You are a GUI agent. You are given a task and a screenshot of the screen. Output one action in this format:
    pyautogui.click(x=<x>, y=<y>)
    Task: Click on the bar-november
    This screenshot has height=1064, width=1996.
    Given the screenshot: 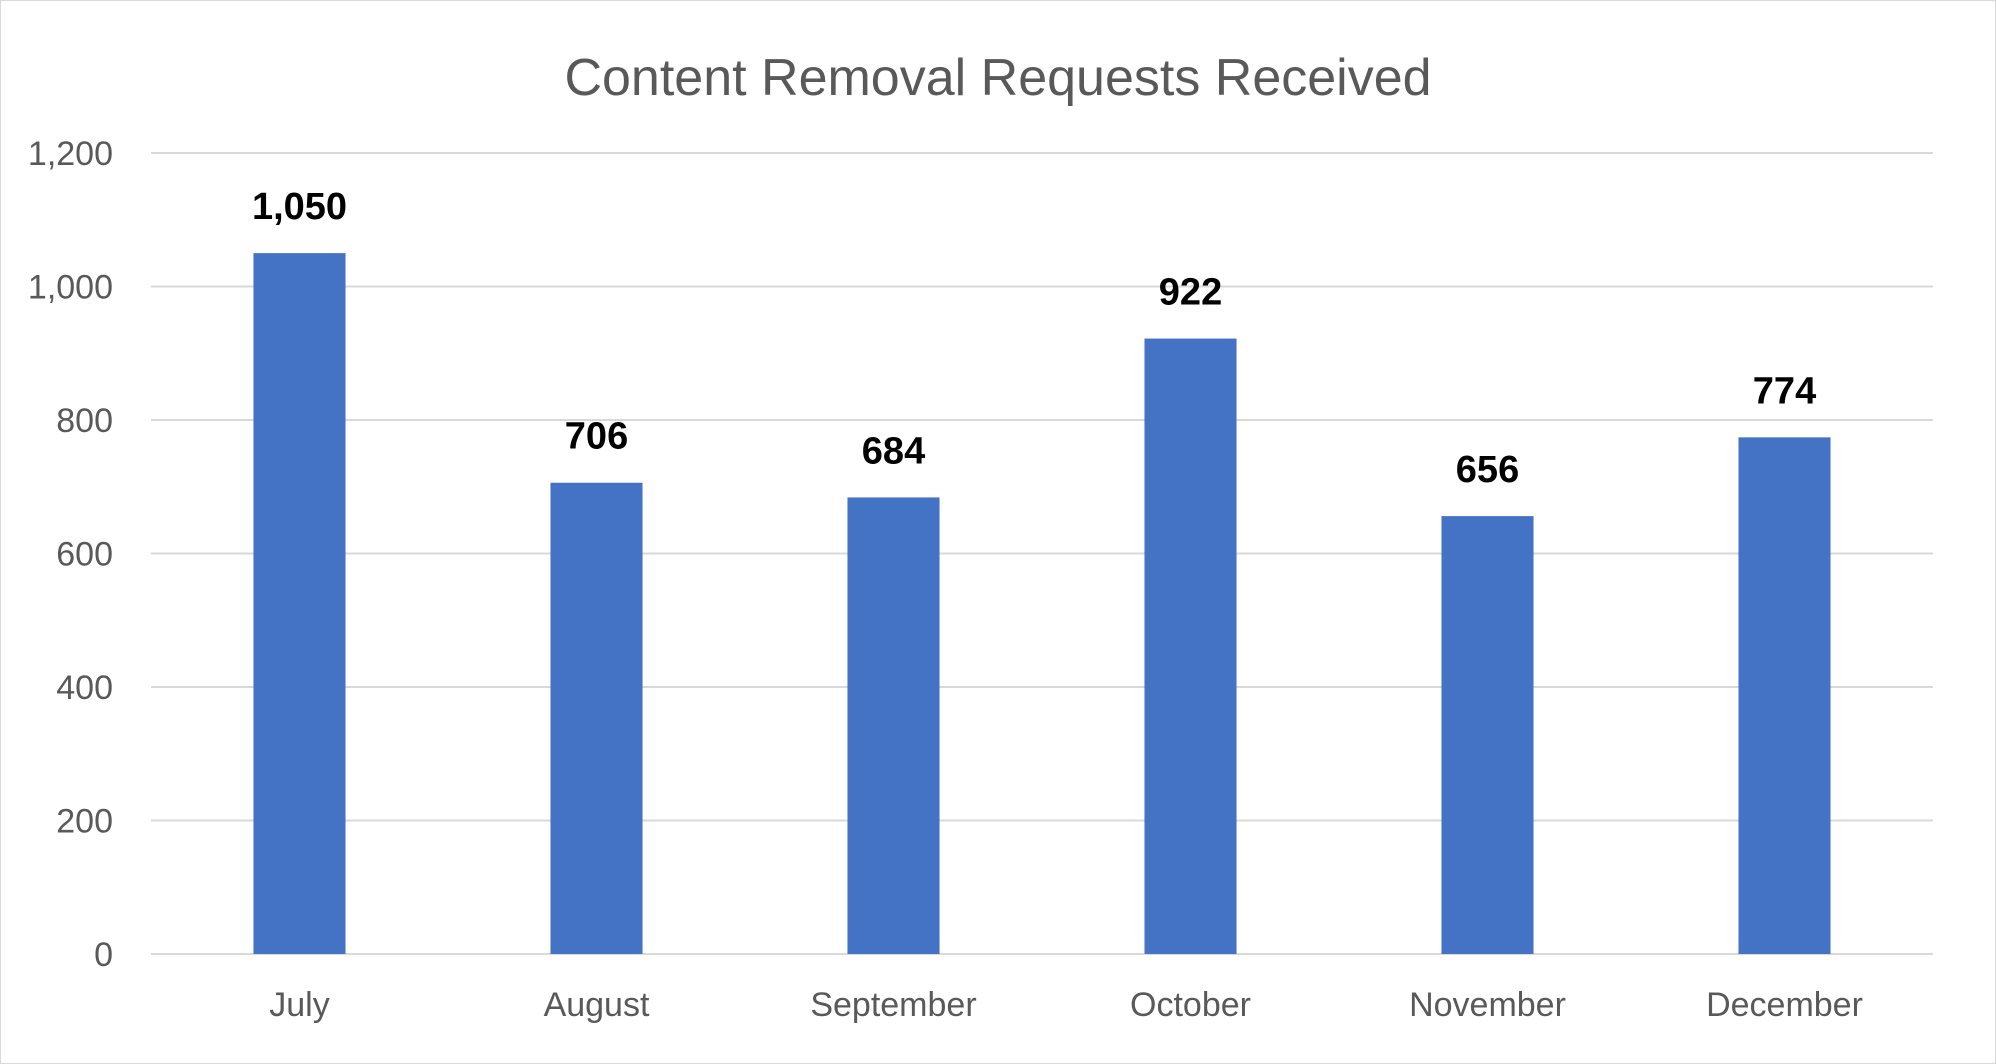 What is the action you would take?
    pyautogui.click(x=1487, y=735)
    